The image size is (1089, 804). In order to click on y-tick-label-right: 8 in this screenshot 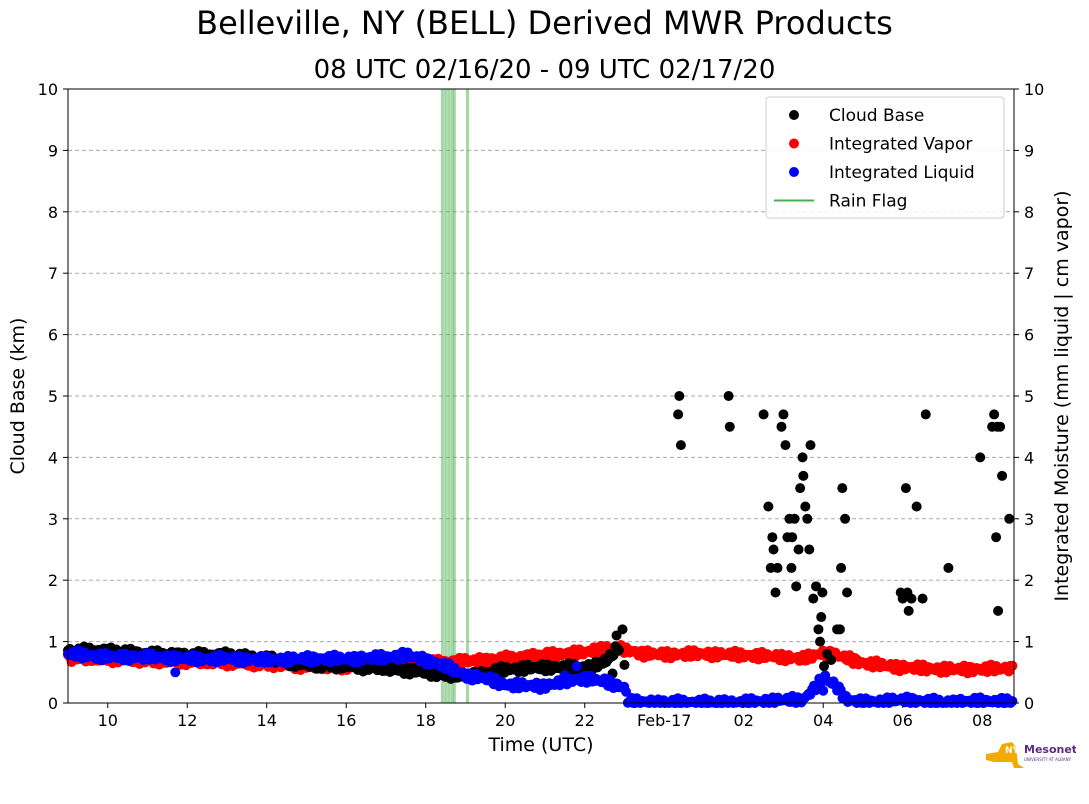, I will do `click(1029, 212)`.